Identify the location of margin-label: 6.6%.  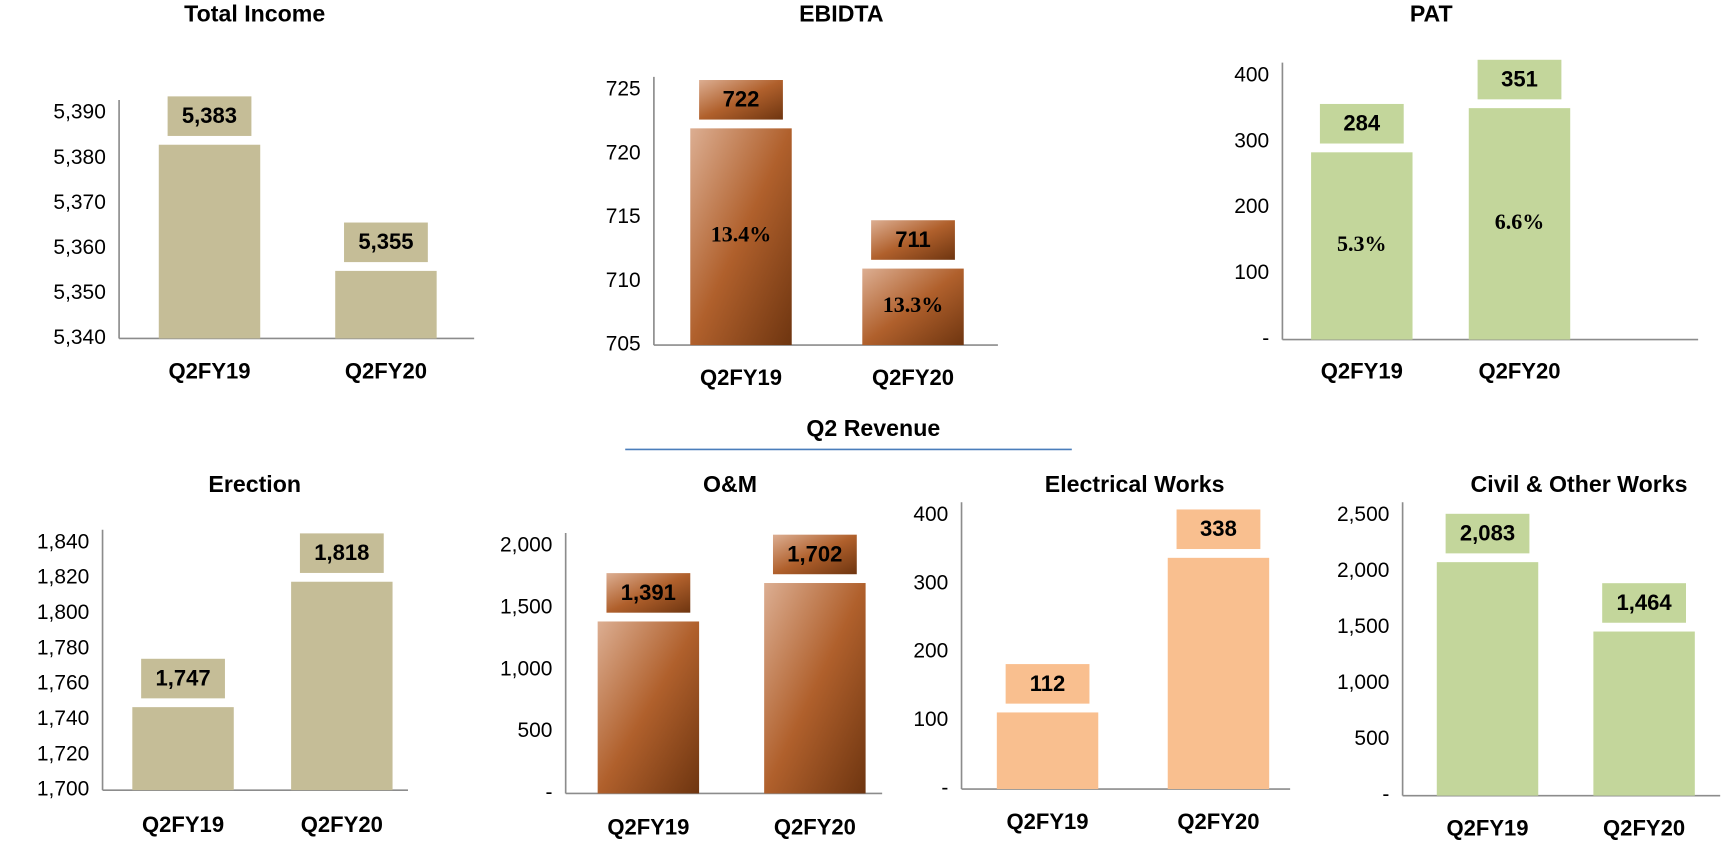
(1520, 221).